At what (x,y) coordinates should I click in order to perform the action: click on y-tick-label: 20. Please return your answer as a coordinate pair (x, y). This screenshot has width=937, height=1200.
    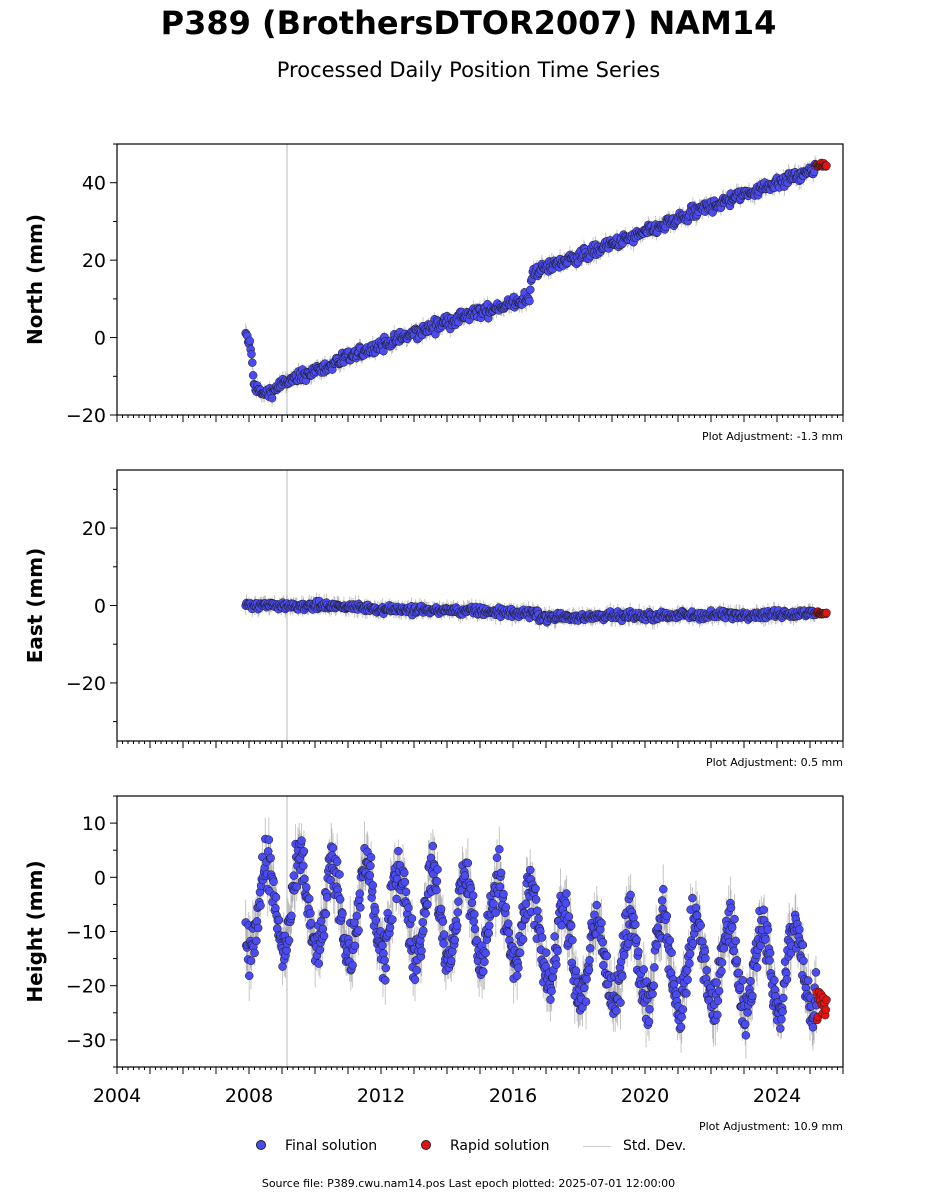
    Looking at the image, I should click on (94, 261).